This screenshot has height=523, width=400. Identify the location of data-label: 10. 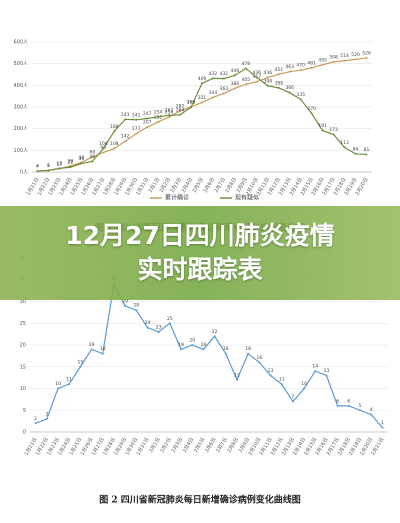
(58, 384).